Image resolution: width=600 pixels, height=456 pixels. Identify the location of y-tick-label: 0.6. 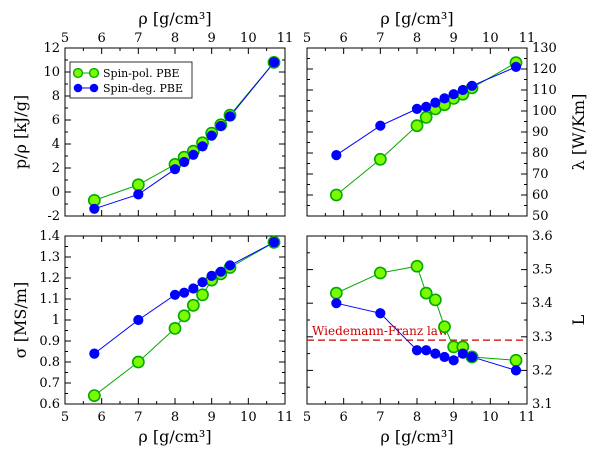
(49, 404).